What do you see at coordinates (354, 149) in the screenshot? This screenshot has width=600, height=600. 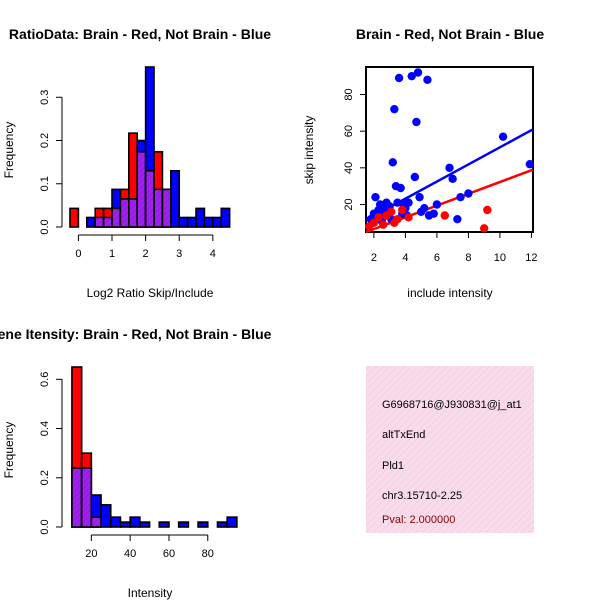 I see `scatter-y-ticks: 20 40 60 80` at bounding box center [354, 149].